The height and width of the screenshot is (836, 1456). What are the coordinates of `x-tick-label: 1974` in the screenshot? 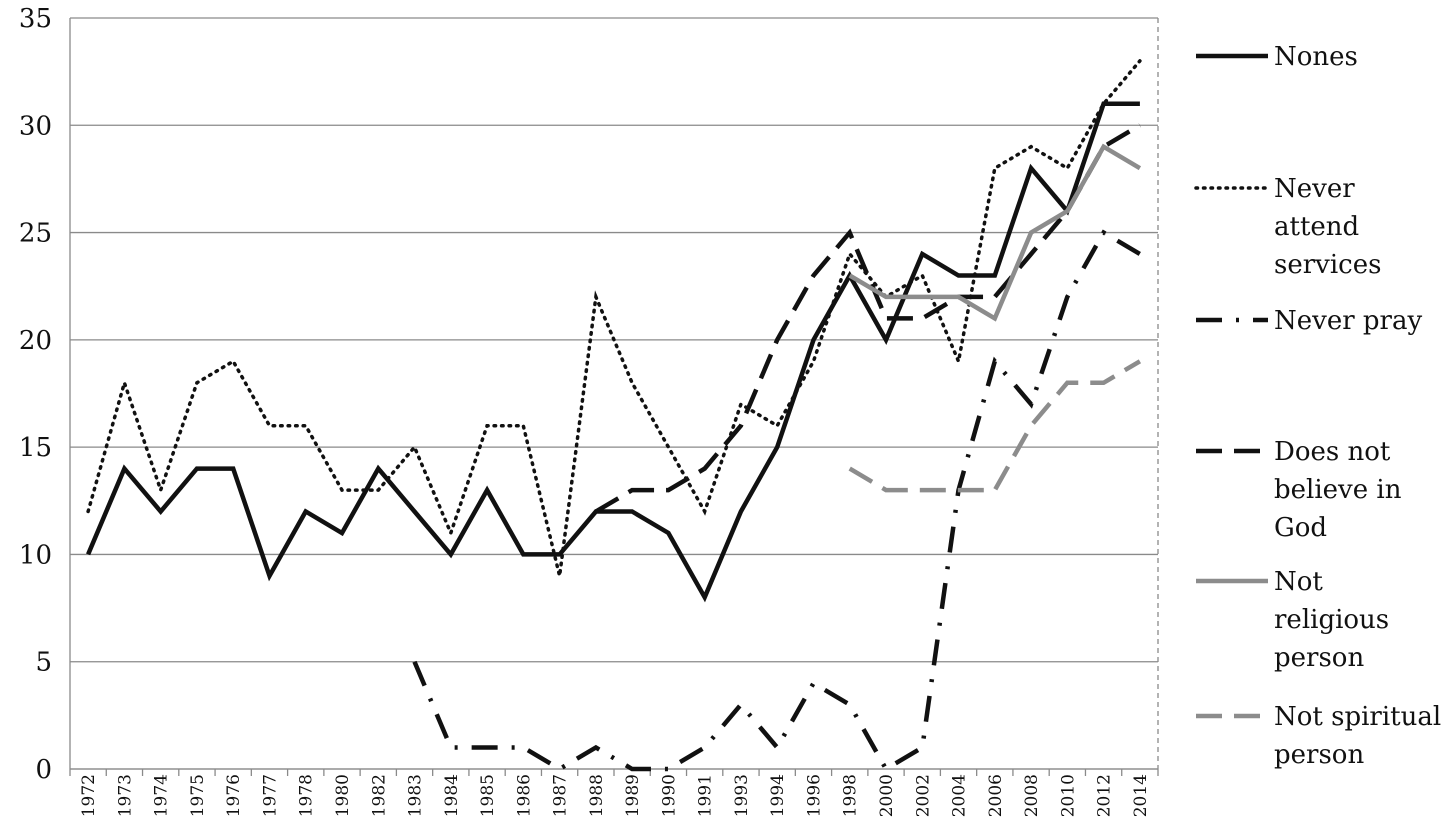 It's located at (162, 795).